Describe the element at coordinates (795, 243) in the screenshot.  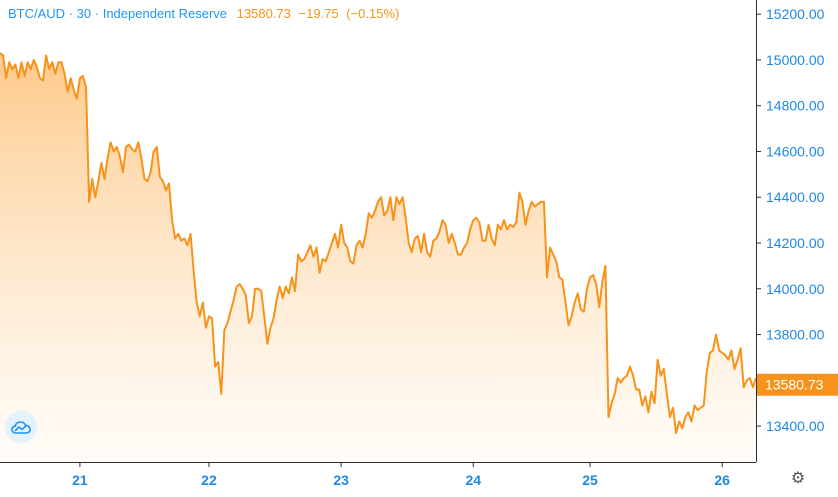
I see `y-tick-label: 14200.00` at that location.